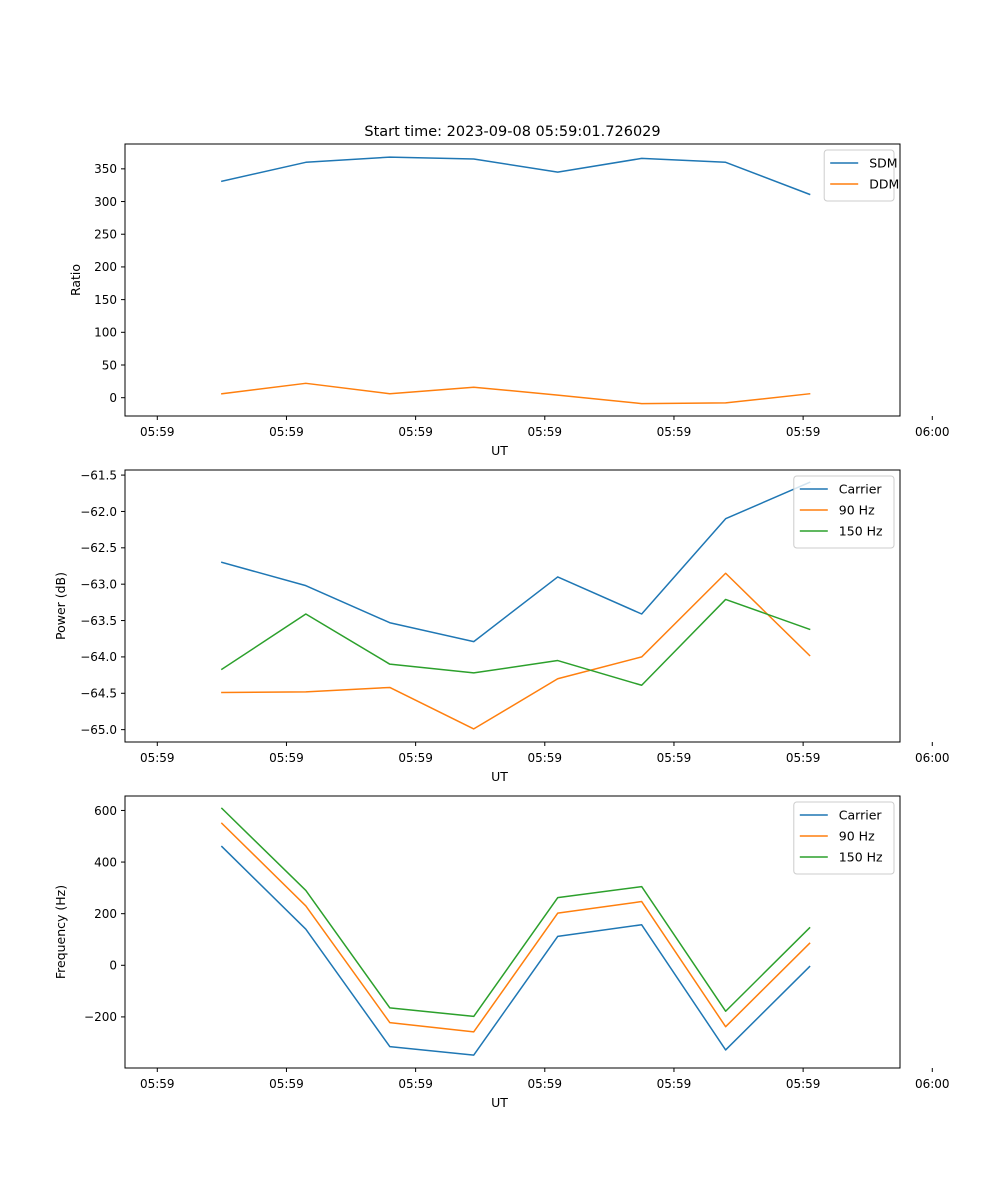 The width and height of the screenshot is (1000, 1200). I want to click on y-tick-label: −62.0, so click(98, 512).